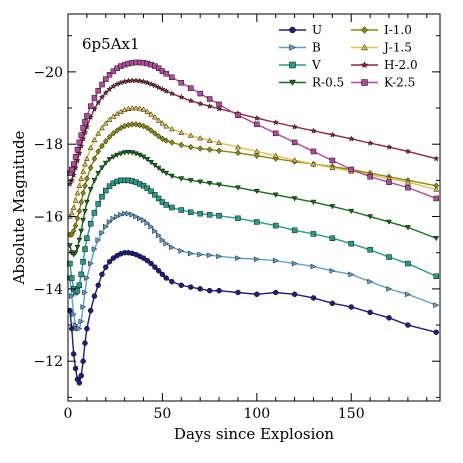  I want to click on legend-marker-v, so click(292, 65).